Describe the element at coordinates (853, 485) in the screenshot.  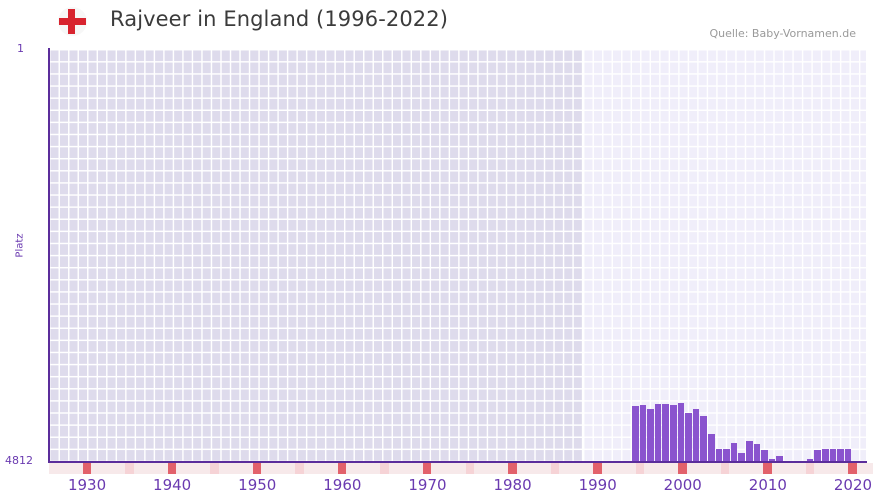
I see `x-axis-tick-2020: 2020` at that location.